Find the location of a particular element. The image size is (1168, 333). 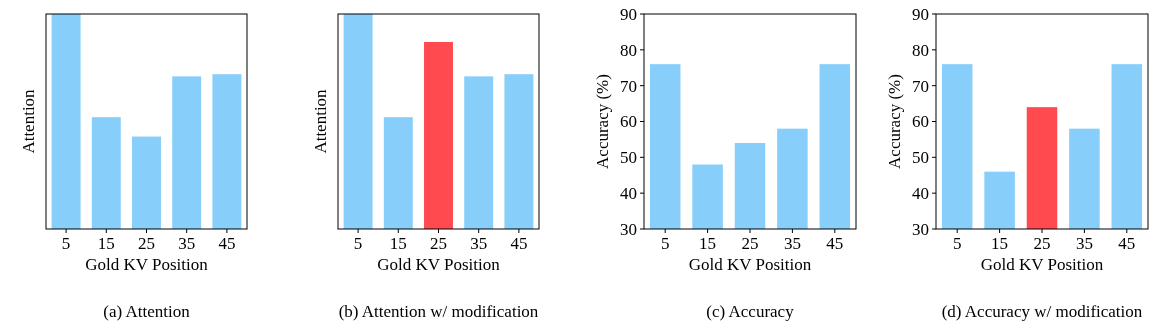

text: (a) Attention is located at coordinates (147, 311).